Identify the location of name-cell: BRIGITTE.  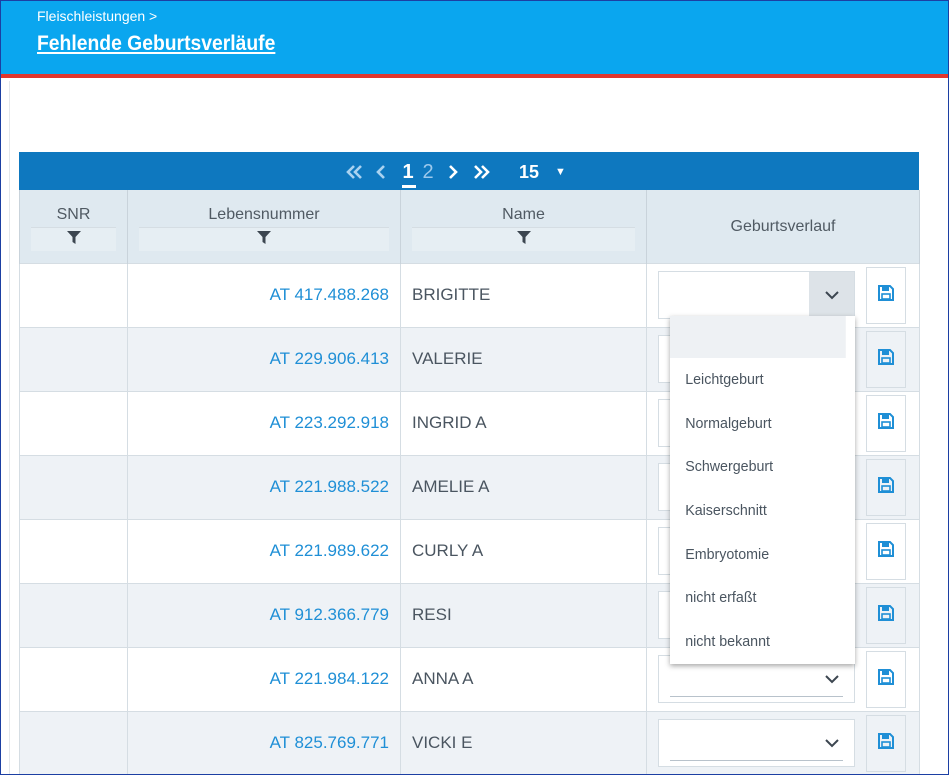
(523, 294).